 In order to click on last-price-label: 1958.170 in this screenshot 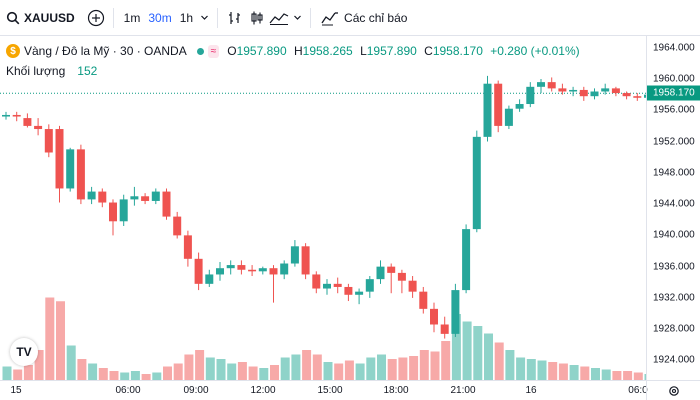, I will do `click(673, 93)`.